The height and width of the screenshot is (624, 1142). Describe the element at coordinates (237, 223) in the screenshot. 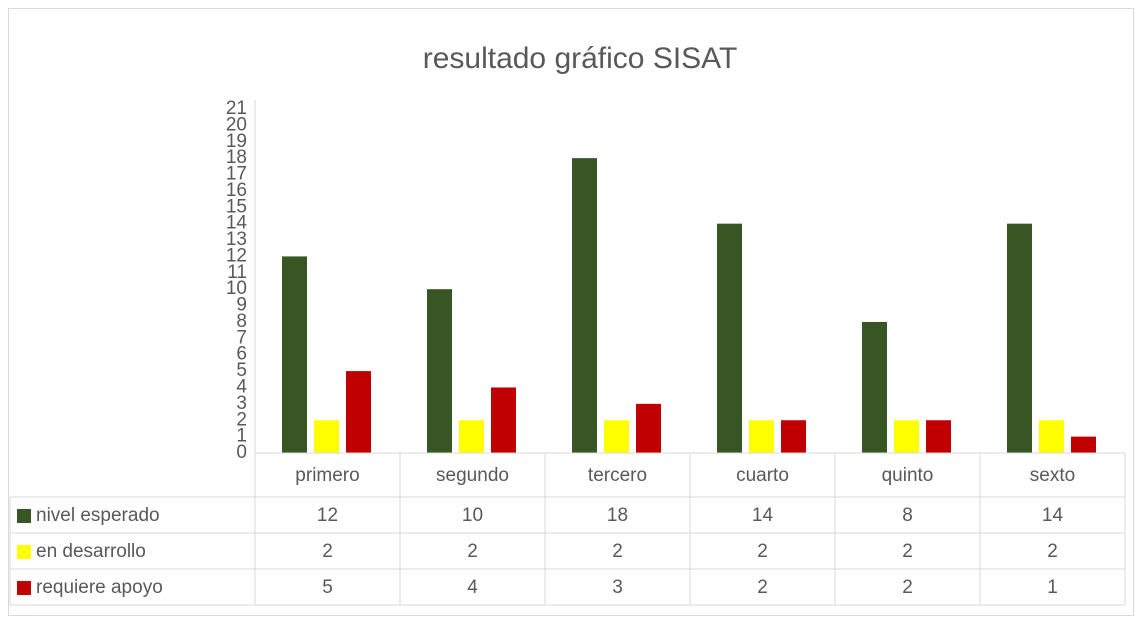

I see `y-tick-label: 14` at that location.